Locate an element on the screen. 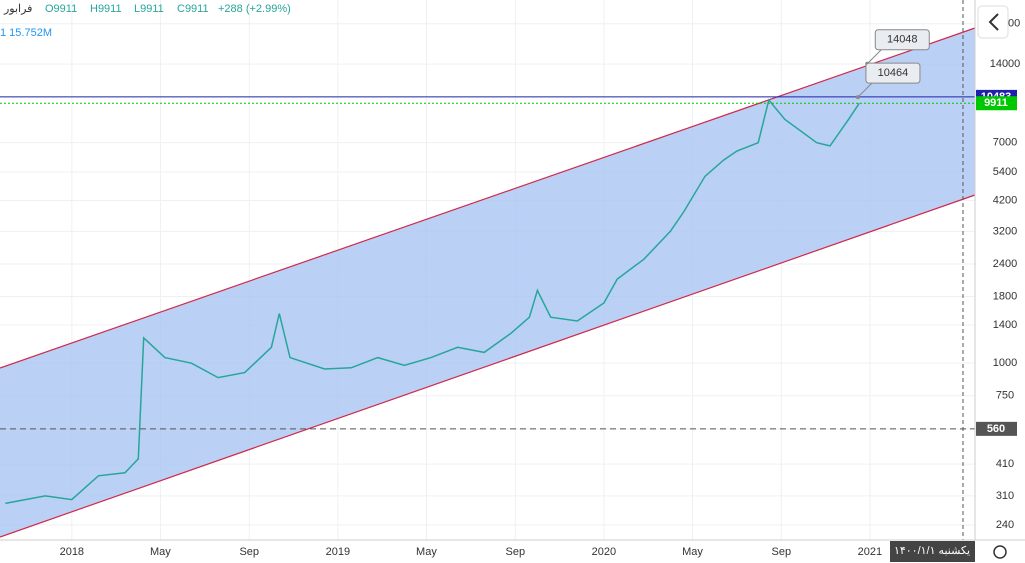  y-tick-label: 3200 is located at coordinates (1005, 231).